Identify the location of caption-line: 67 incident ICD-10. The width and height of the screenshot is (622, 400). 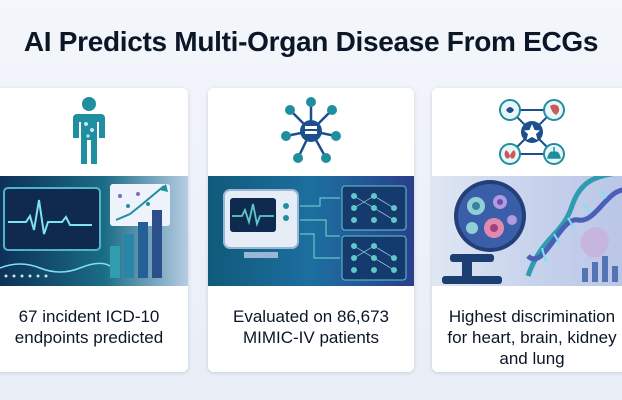
(89, 316).